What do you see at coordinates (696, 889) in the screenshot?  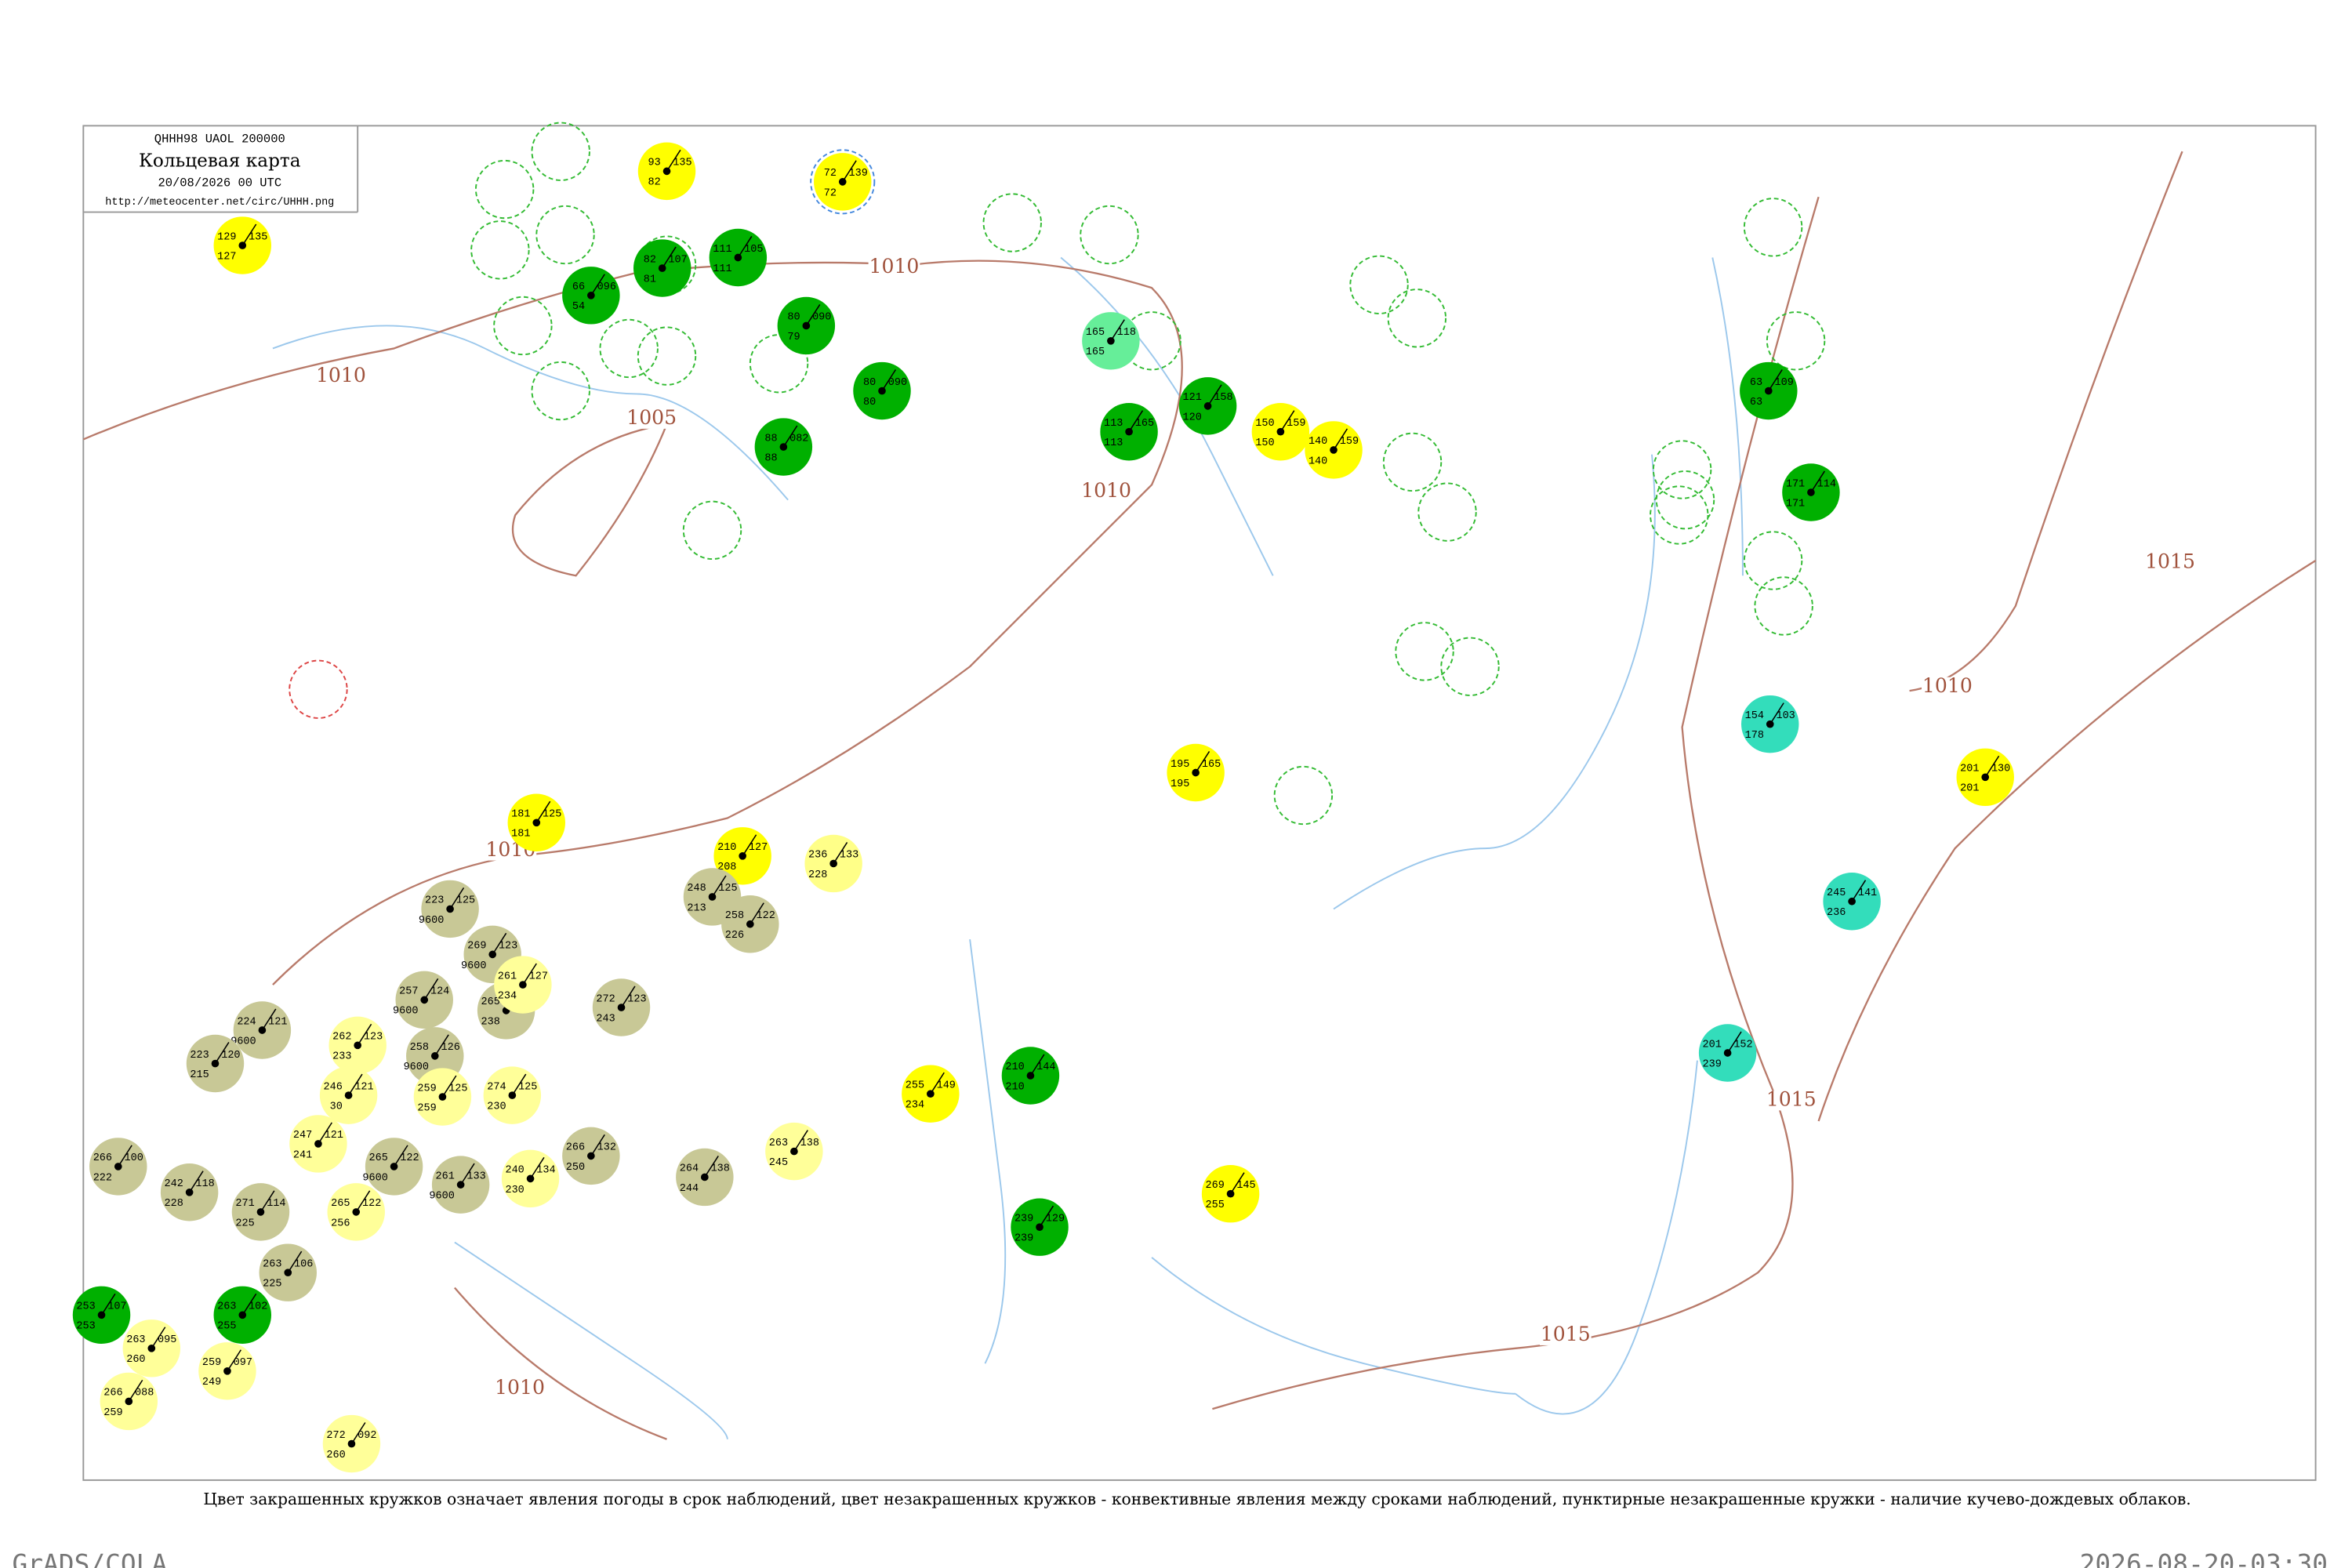 I see `station-temp: 248` at bounding box center [696, 889].